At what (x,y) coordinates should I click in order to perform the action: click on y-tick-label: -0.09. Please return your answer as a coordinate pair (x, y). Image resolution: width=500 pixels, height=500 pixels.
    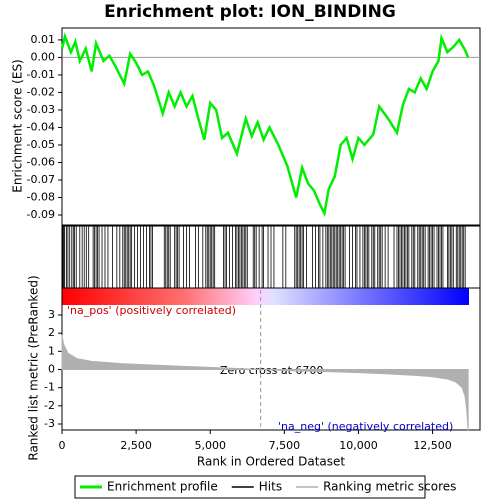
    Looking at the image, I should click on (41, 214).